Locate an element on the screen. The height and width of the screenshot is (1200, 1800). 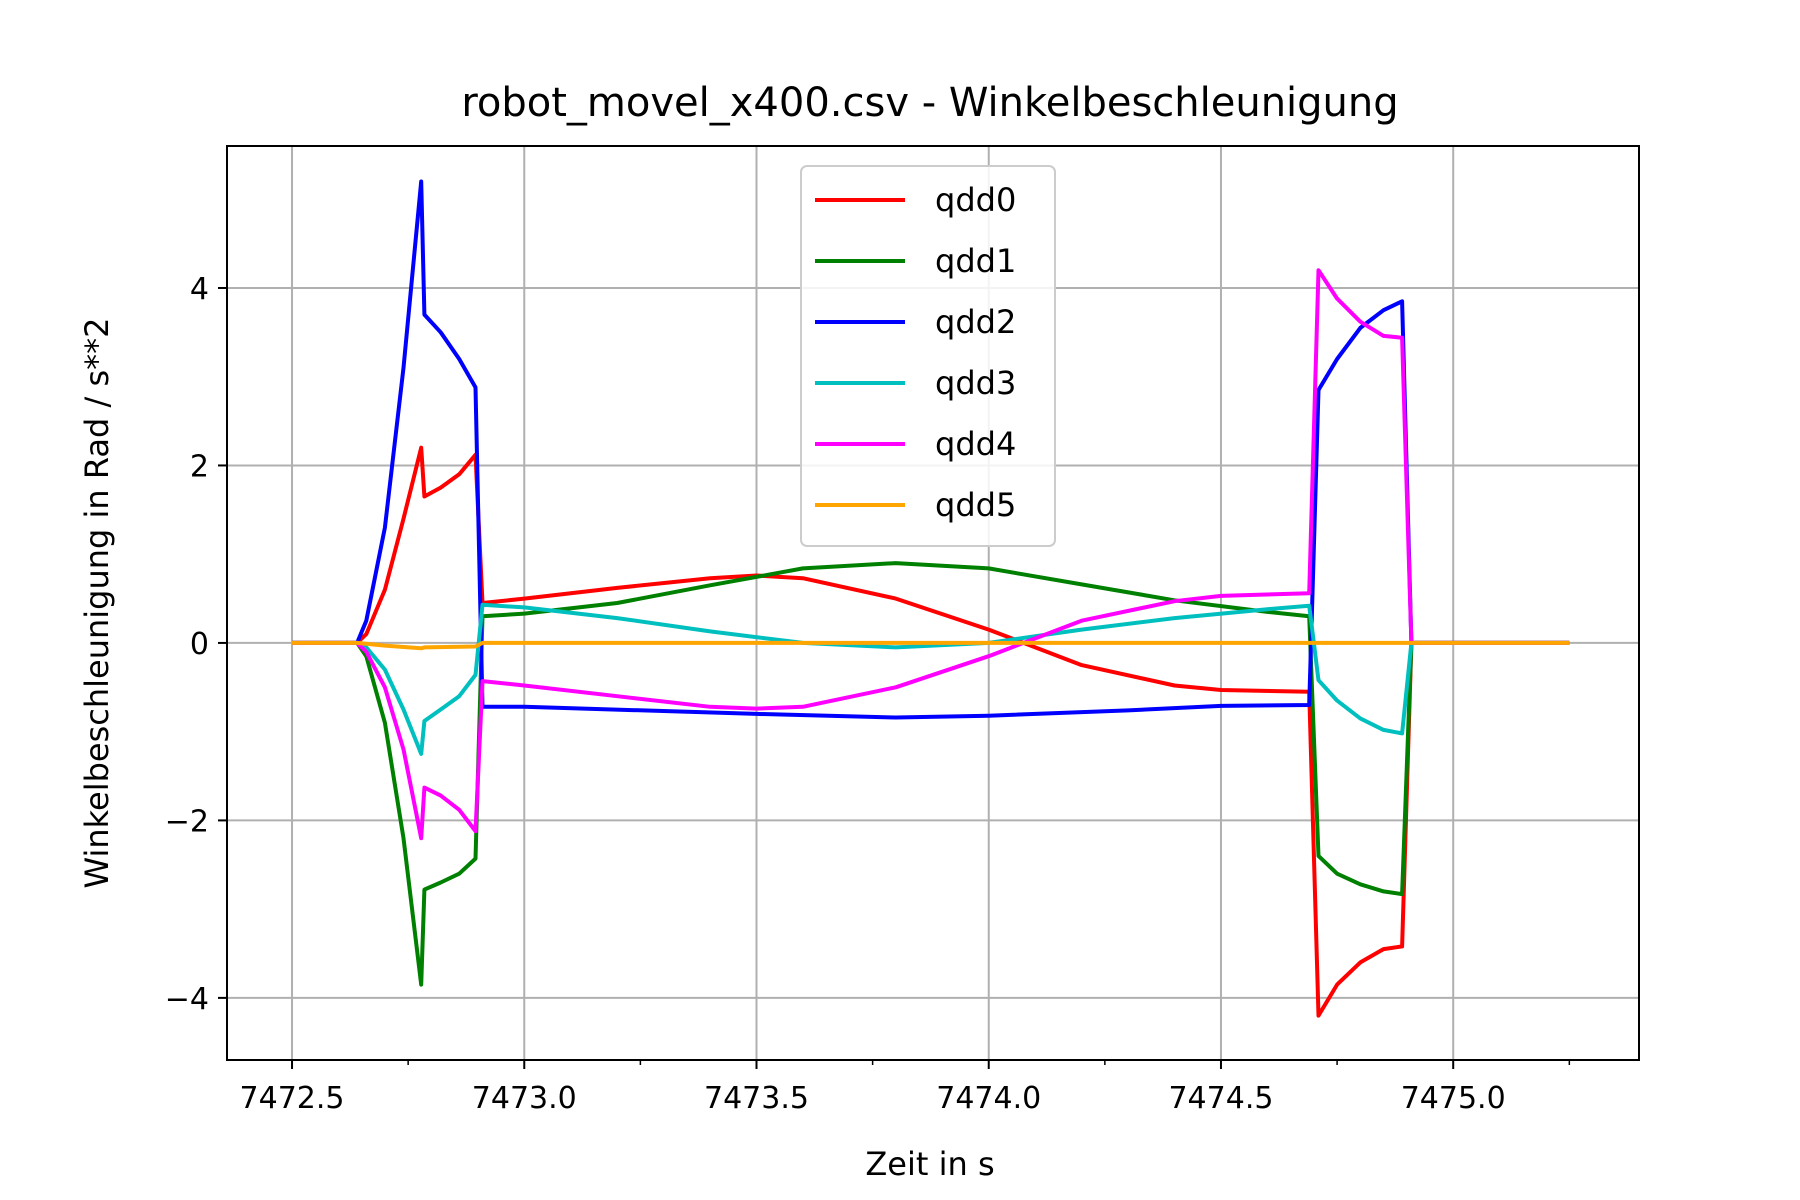
legend-label-qdd4: qdd4 is located at coordinates (975, 444).